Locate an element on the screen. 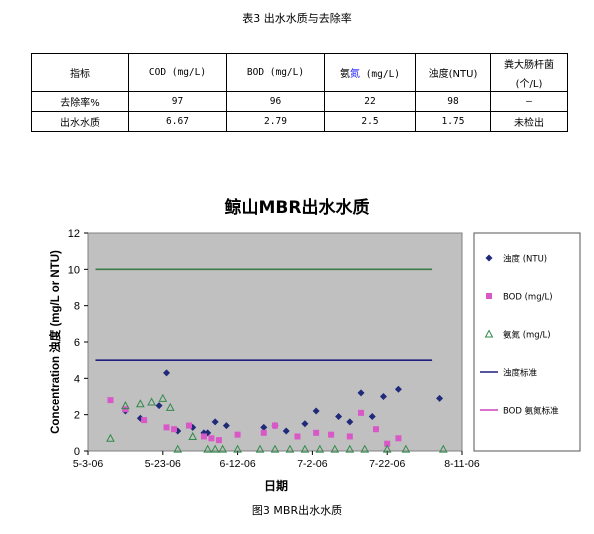 This screenshot has width=594, height=534. legend-label: 氨氮 (mg/L) is located at coordinates (527, 335).